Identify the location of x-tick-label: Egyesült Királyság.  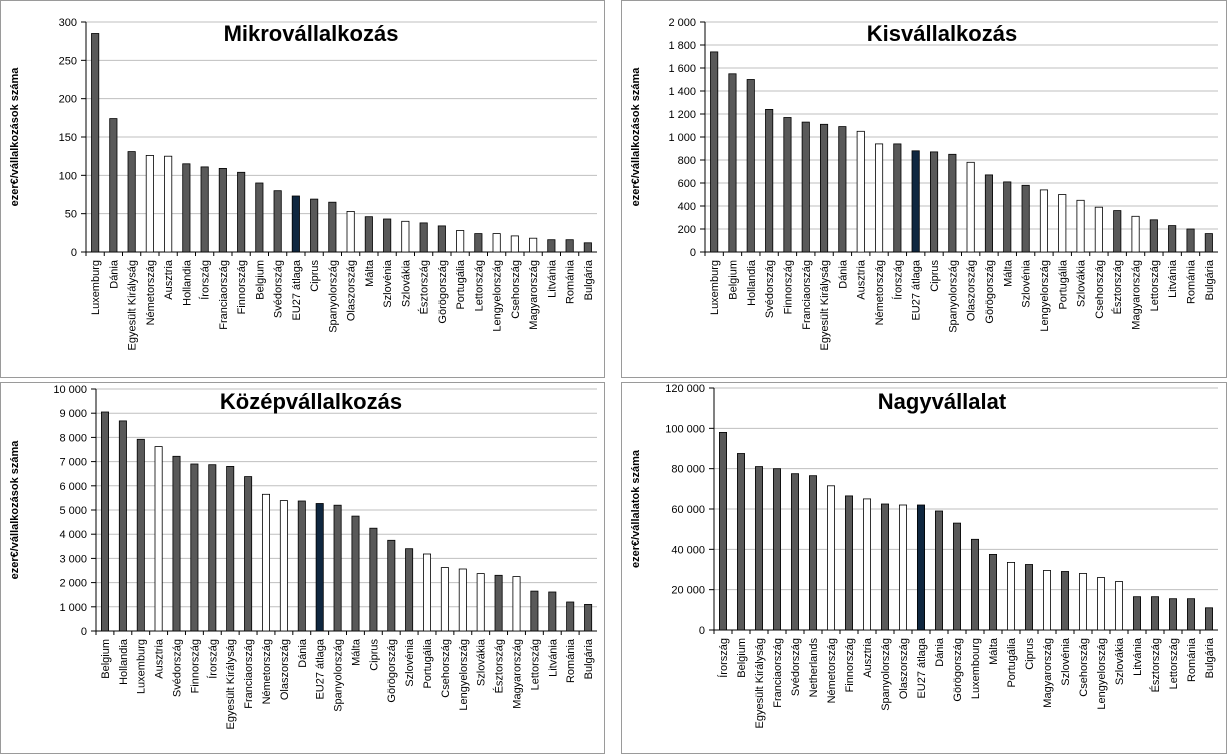
(231, 684).